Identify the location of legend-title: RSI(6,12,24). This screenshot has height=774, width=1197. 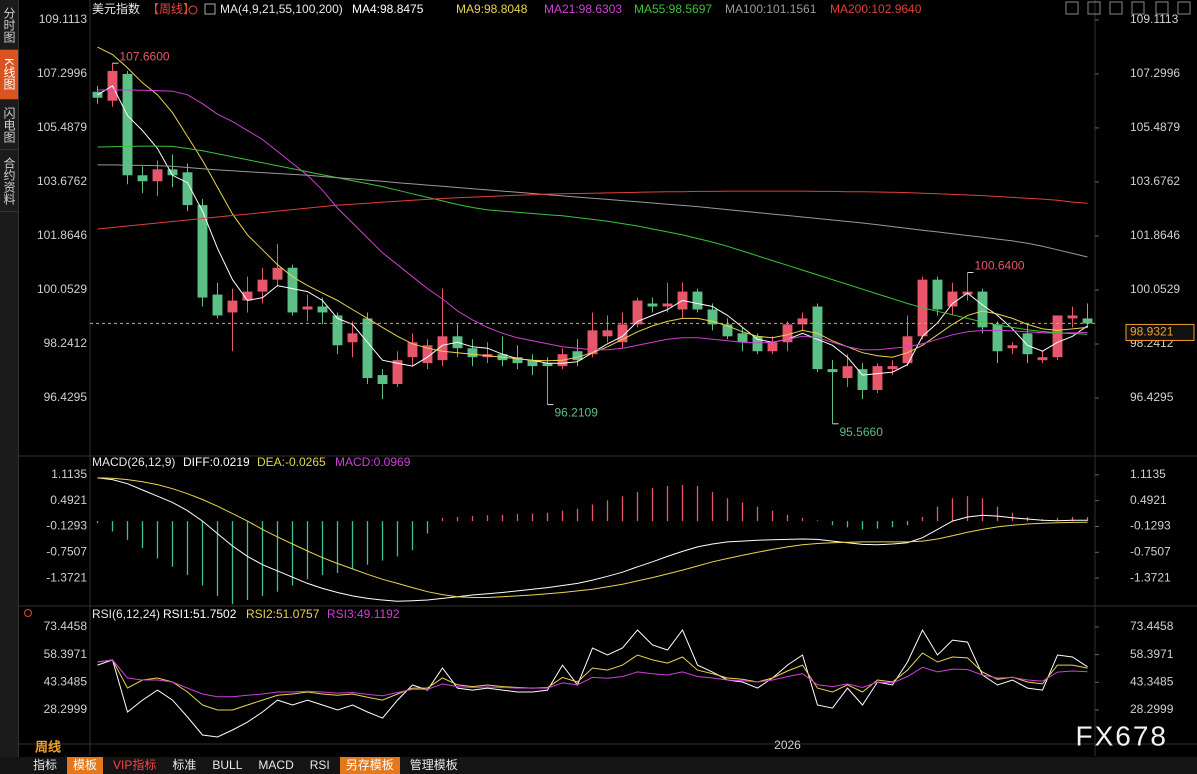
(126, 614).